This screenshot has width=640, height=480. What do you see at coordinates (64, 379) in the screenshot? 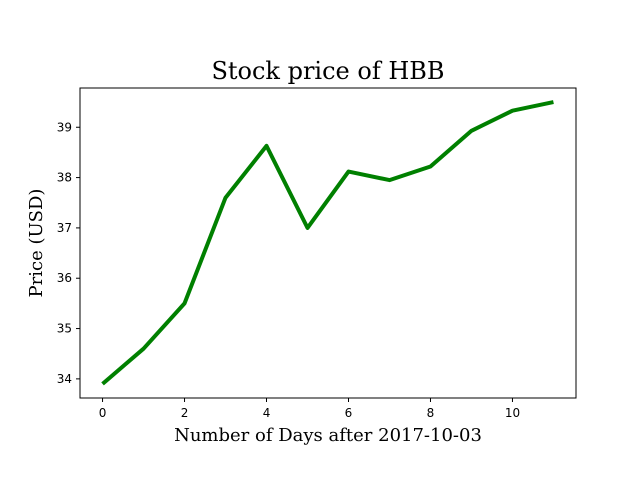
I see `y-tick-label: 34` at bounding box center [64, 379].